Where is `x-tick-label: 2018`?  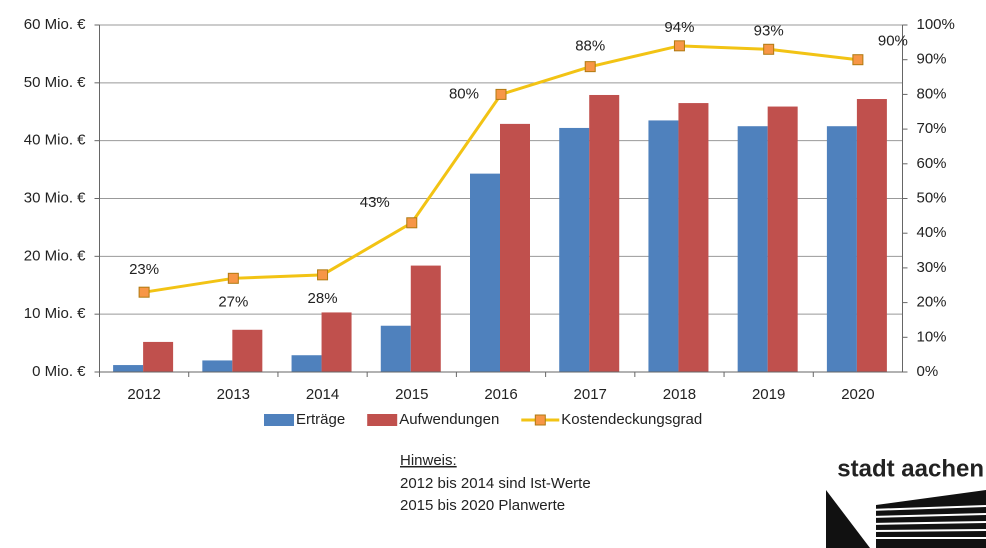
x-tick-label: 2018 is located at coordinates (679, 394).